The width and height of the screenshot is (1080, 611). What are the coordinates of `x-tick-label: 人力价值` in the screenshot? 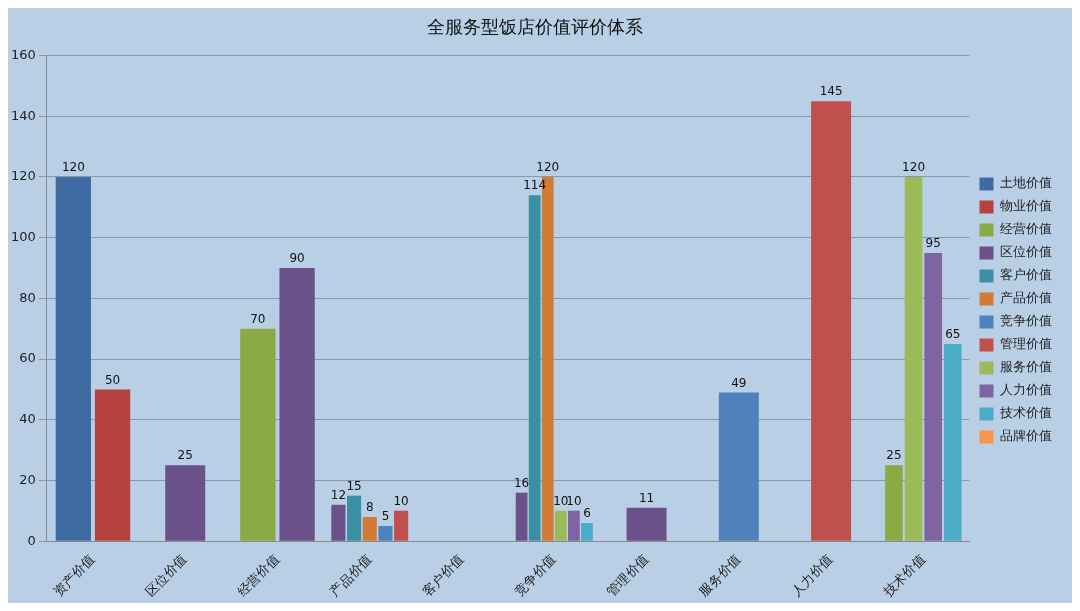 It's located at (812, 575).